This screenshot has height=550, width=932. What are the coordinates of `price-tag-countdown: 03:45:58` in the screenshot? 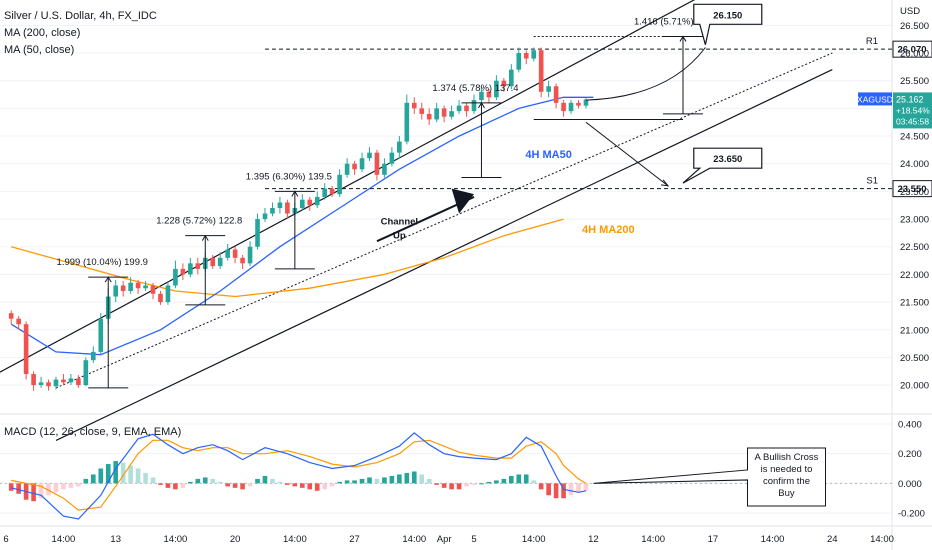 It's located at (912, 121).